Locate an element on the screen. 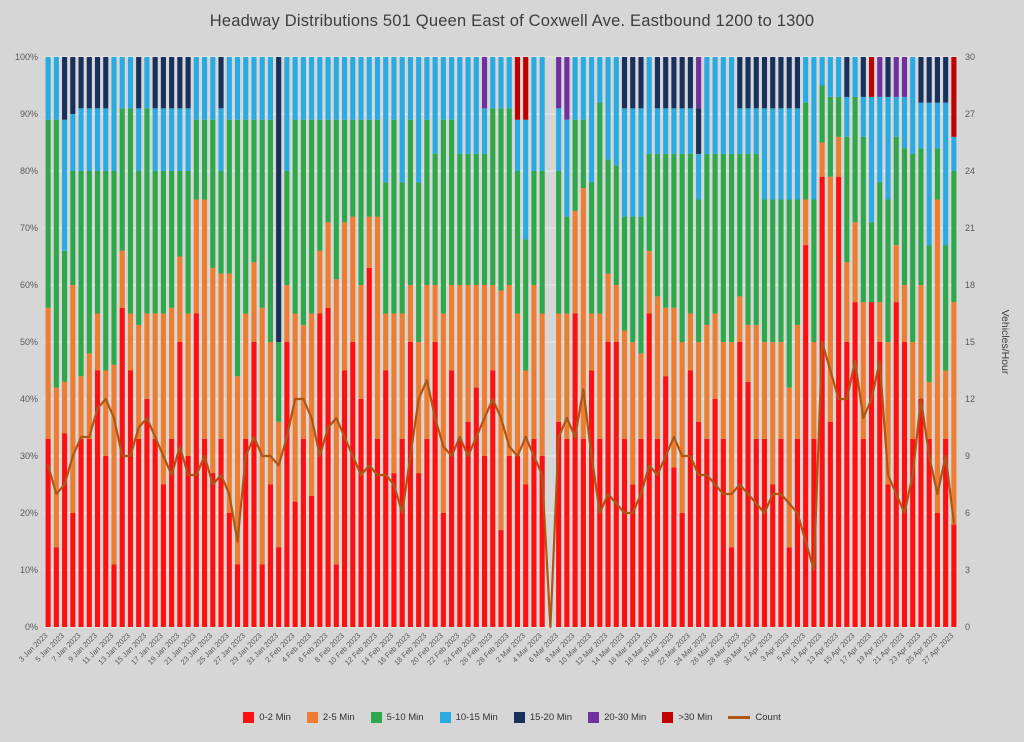 The height and width of the screenshot is (742, 1024). left-axis-tick: 20% is located at coordinates (29, 513).